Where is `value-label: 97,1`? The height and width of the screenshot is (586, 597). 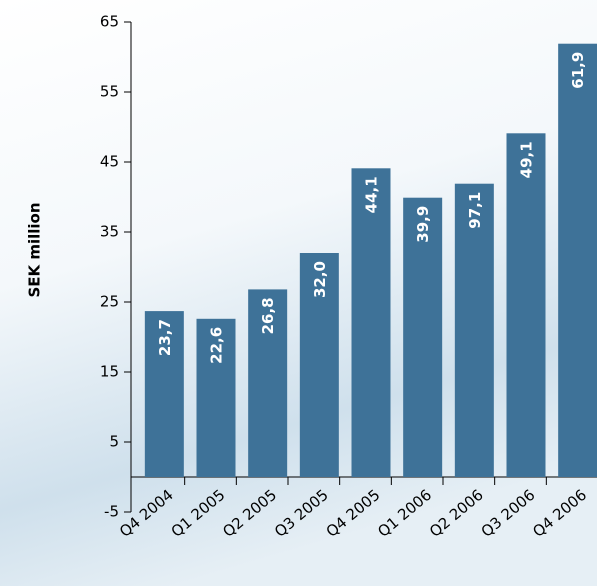 value-label: 97,1 is located at coordinates (475, 210).